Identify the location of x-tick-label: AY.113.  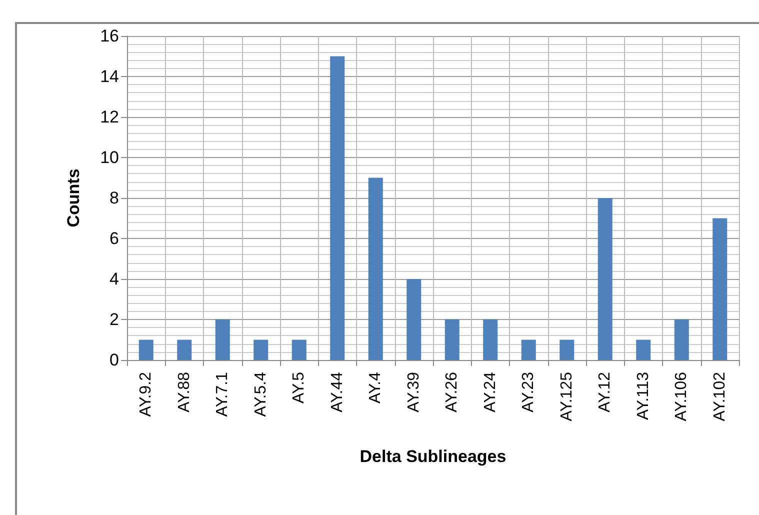
(643, 396).